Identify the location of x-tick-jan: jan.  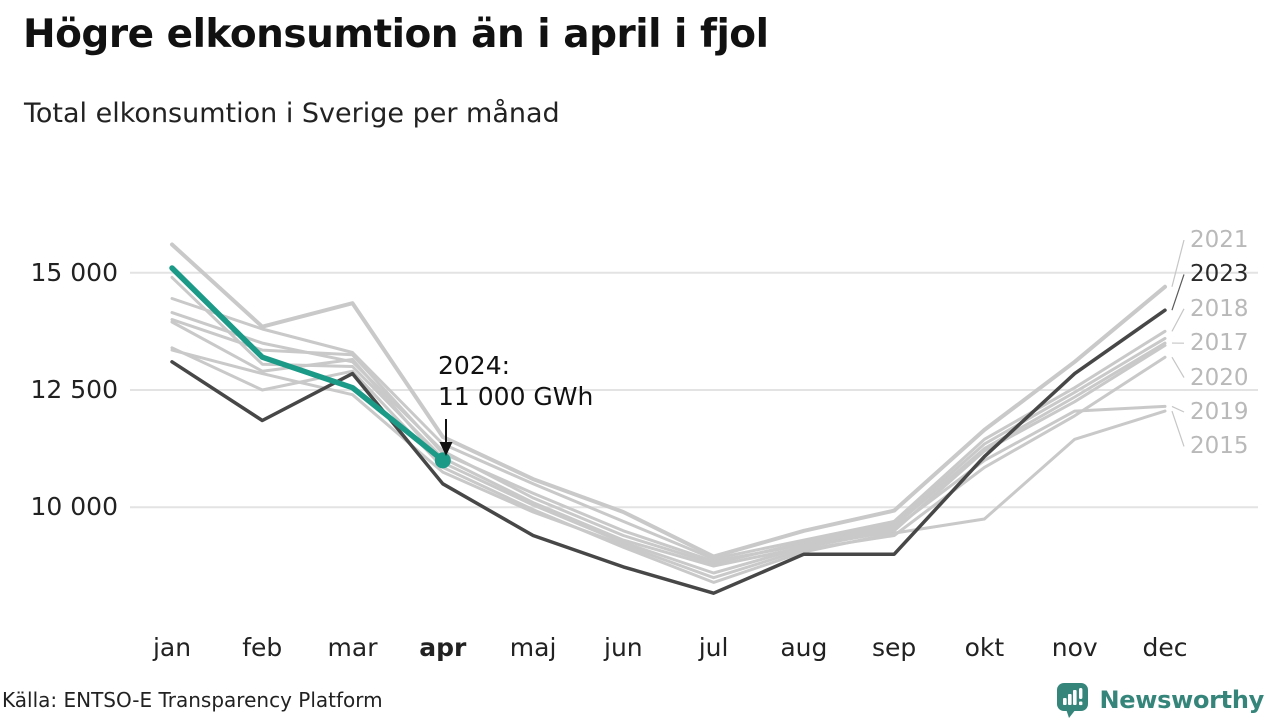
(172, 647).